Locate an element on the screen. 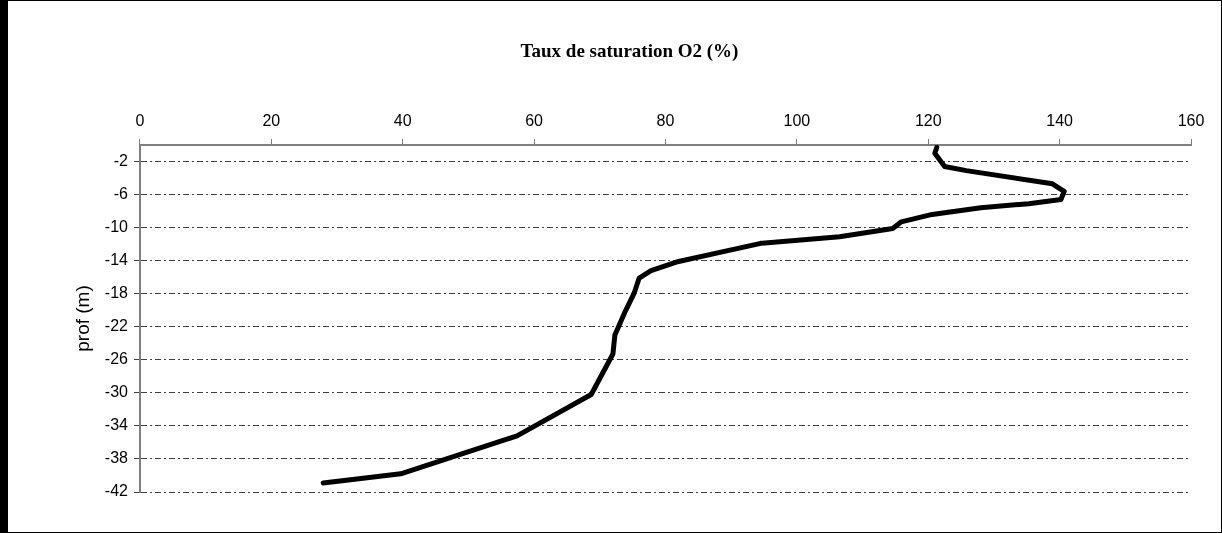 The width and height of the screenshot is (1222, 533). y-tick-label: -34 is located at coordinates (116, 425).